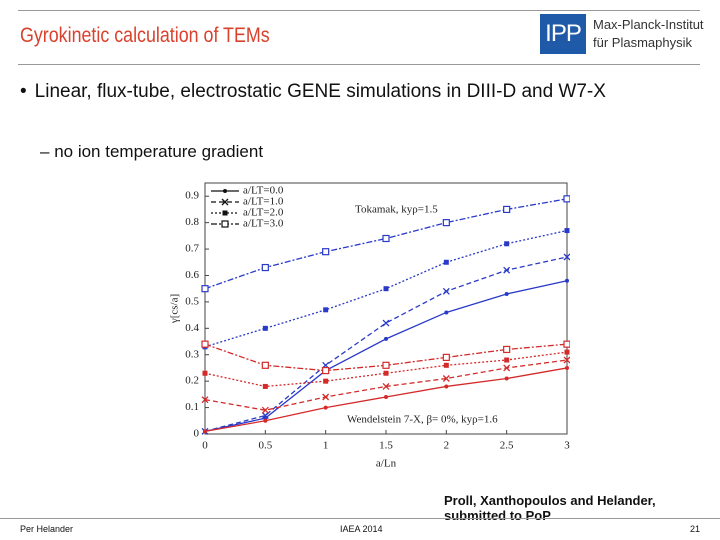 This screenshot has width=720, height=540. I want to click on y-tick-label: 0.3, so click(192, 354).